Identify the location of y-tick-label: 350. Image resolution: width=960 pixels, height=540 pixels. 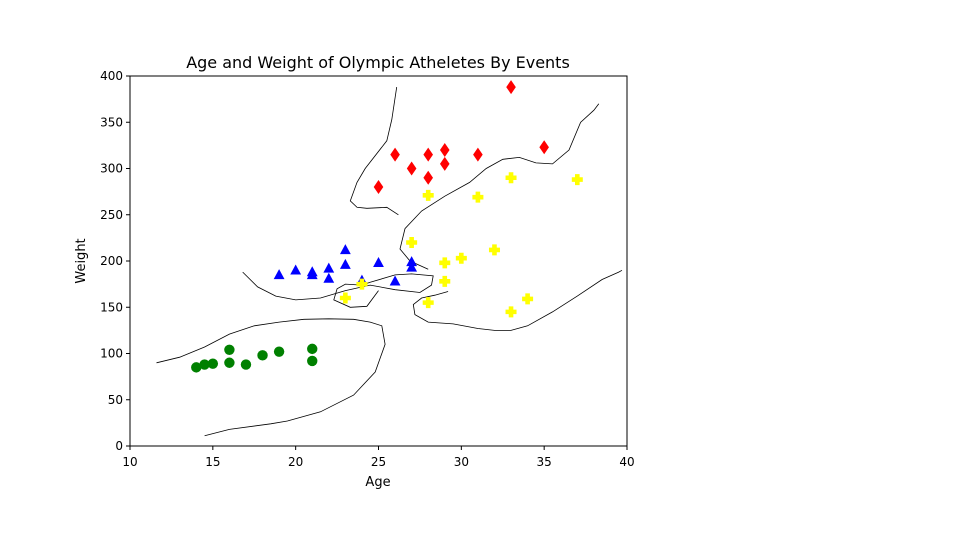
(111, 122).